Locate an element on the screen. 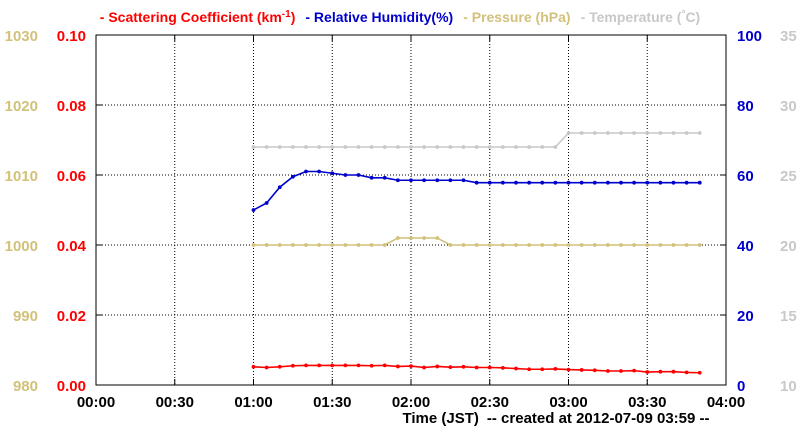 This screenshot has width=800, height=434. y-tick-label-temperature: 35 is located at coordinates (788, 36).